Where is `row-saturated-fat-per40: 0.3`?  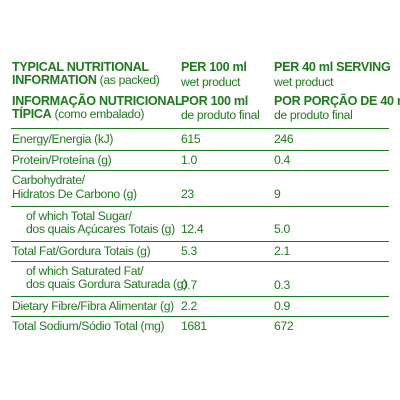
row-saturated-fat-per40: 0.3 is located at coordinates (282, 285).